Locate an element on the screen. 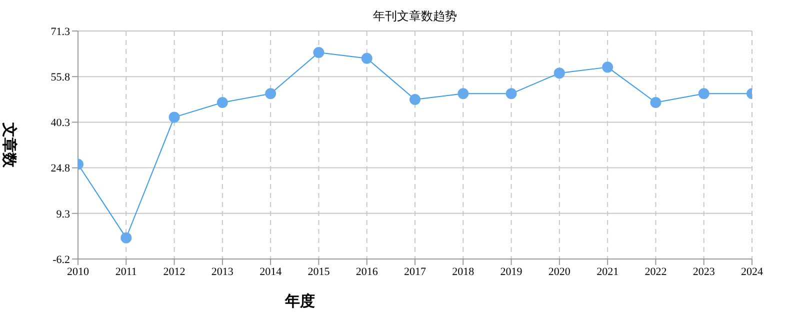  x-tick-label: 2013 is located at coordinates (222, 272).